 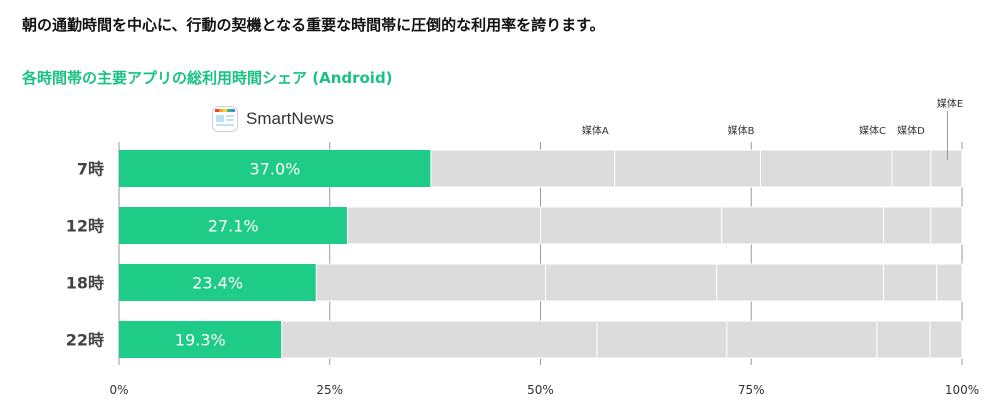 I want to click on category-label-2: 18時, so click(x=85, y=283).